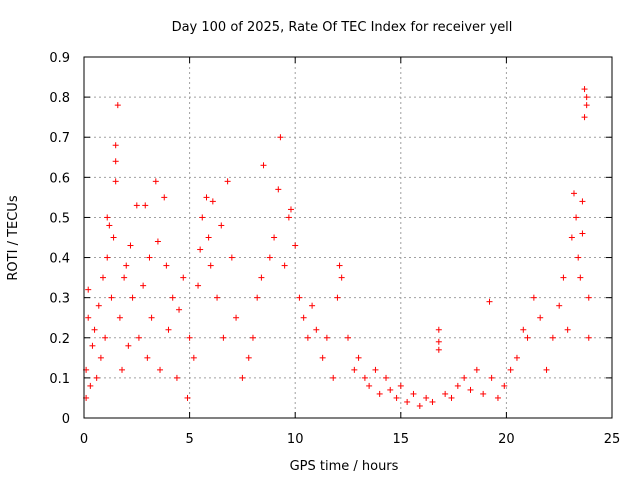 The width and height of the screenshot is (640, 480). Describe the element at coordinates (66, 419) in the screenshot. I see `y-tick-label: 0` at that location.